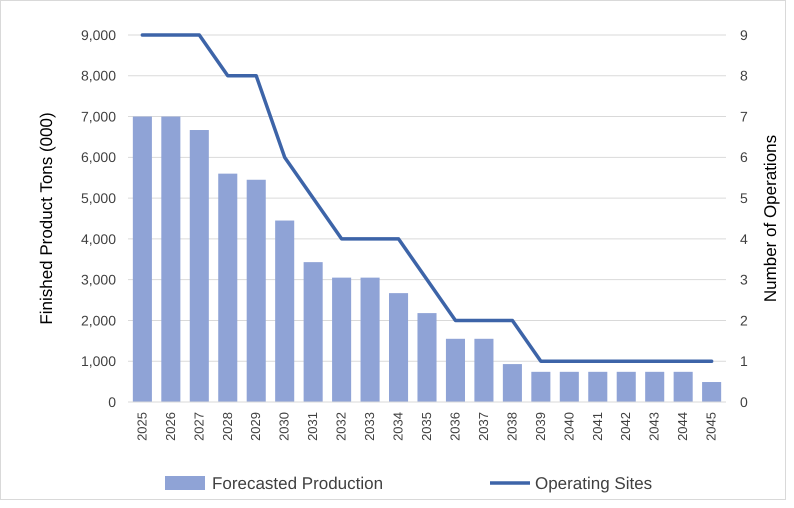 The image size is (794, 508). What do you see at coordinates (170, 426) in the screenshot?
I see `x-tick-label: 2026` at bounding box center [170, 426].